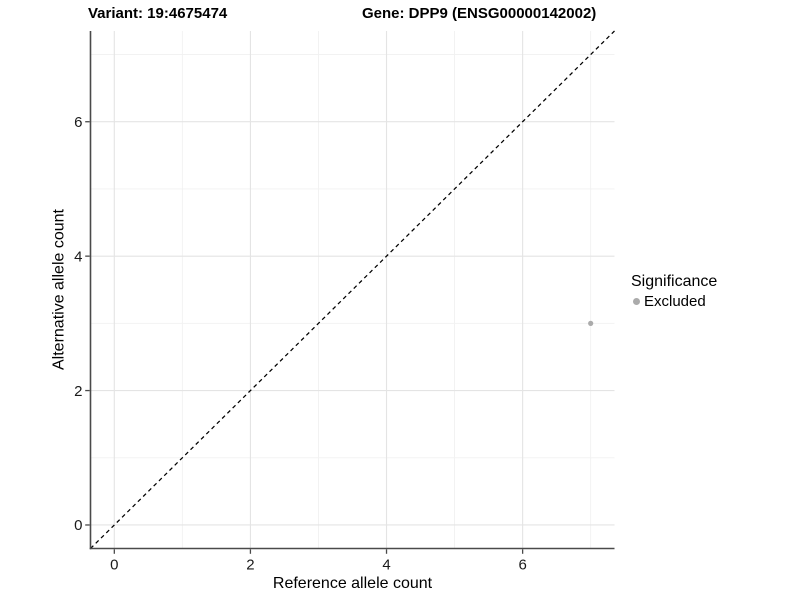 This screenshot has height=600, width=800. Describe the element at coordinates (78, 122) in the screenshot. I see `y-tick-label: 6` at that location.